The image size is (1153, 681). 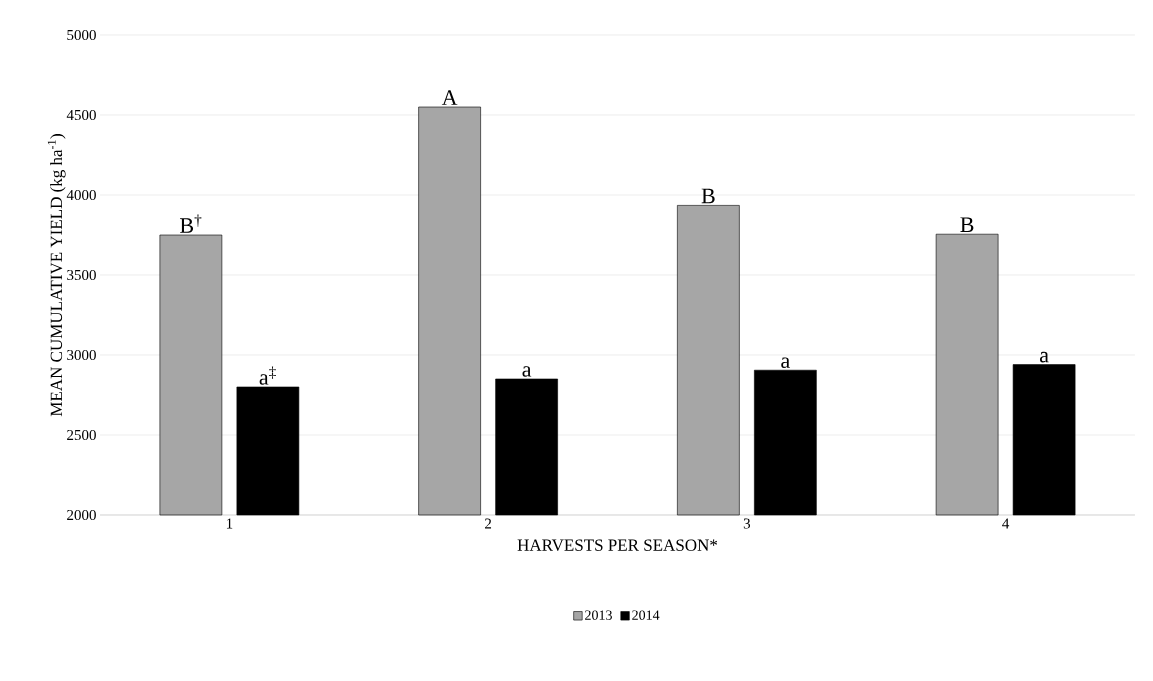 I want to click on x-tick-label: 4, so click(x=1006, y=523).